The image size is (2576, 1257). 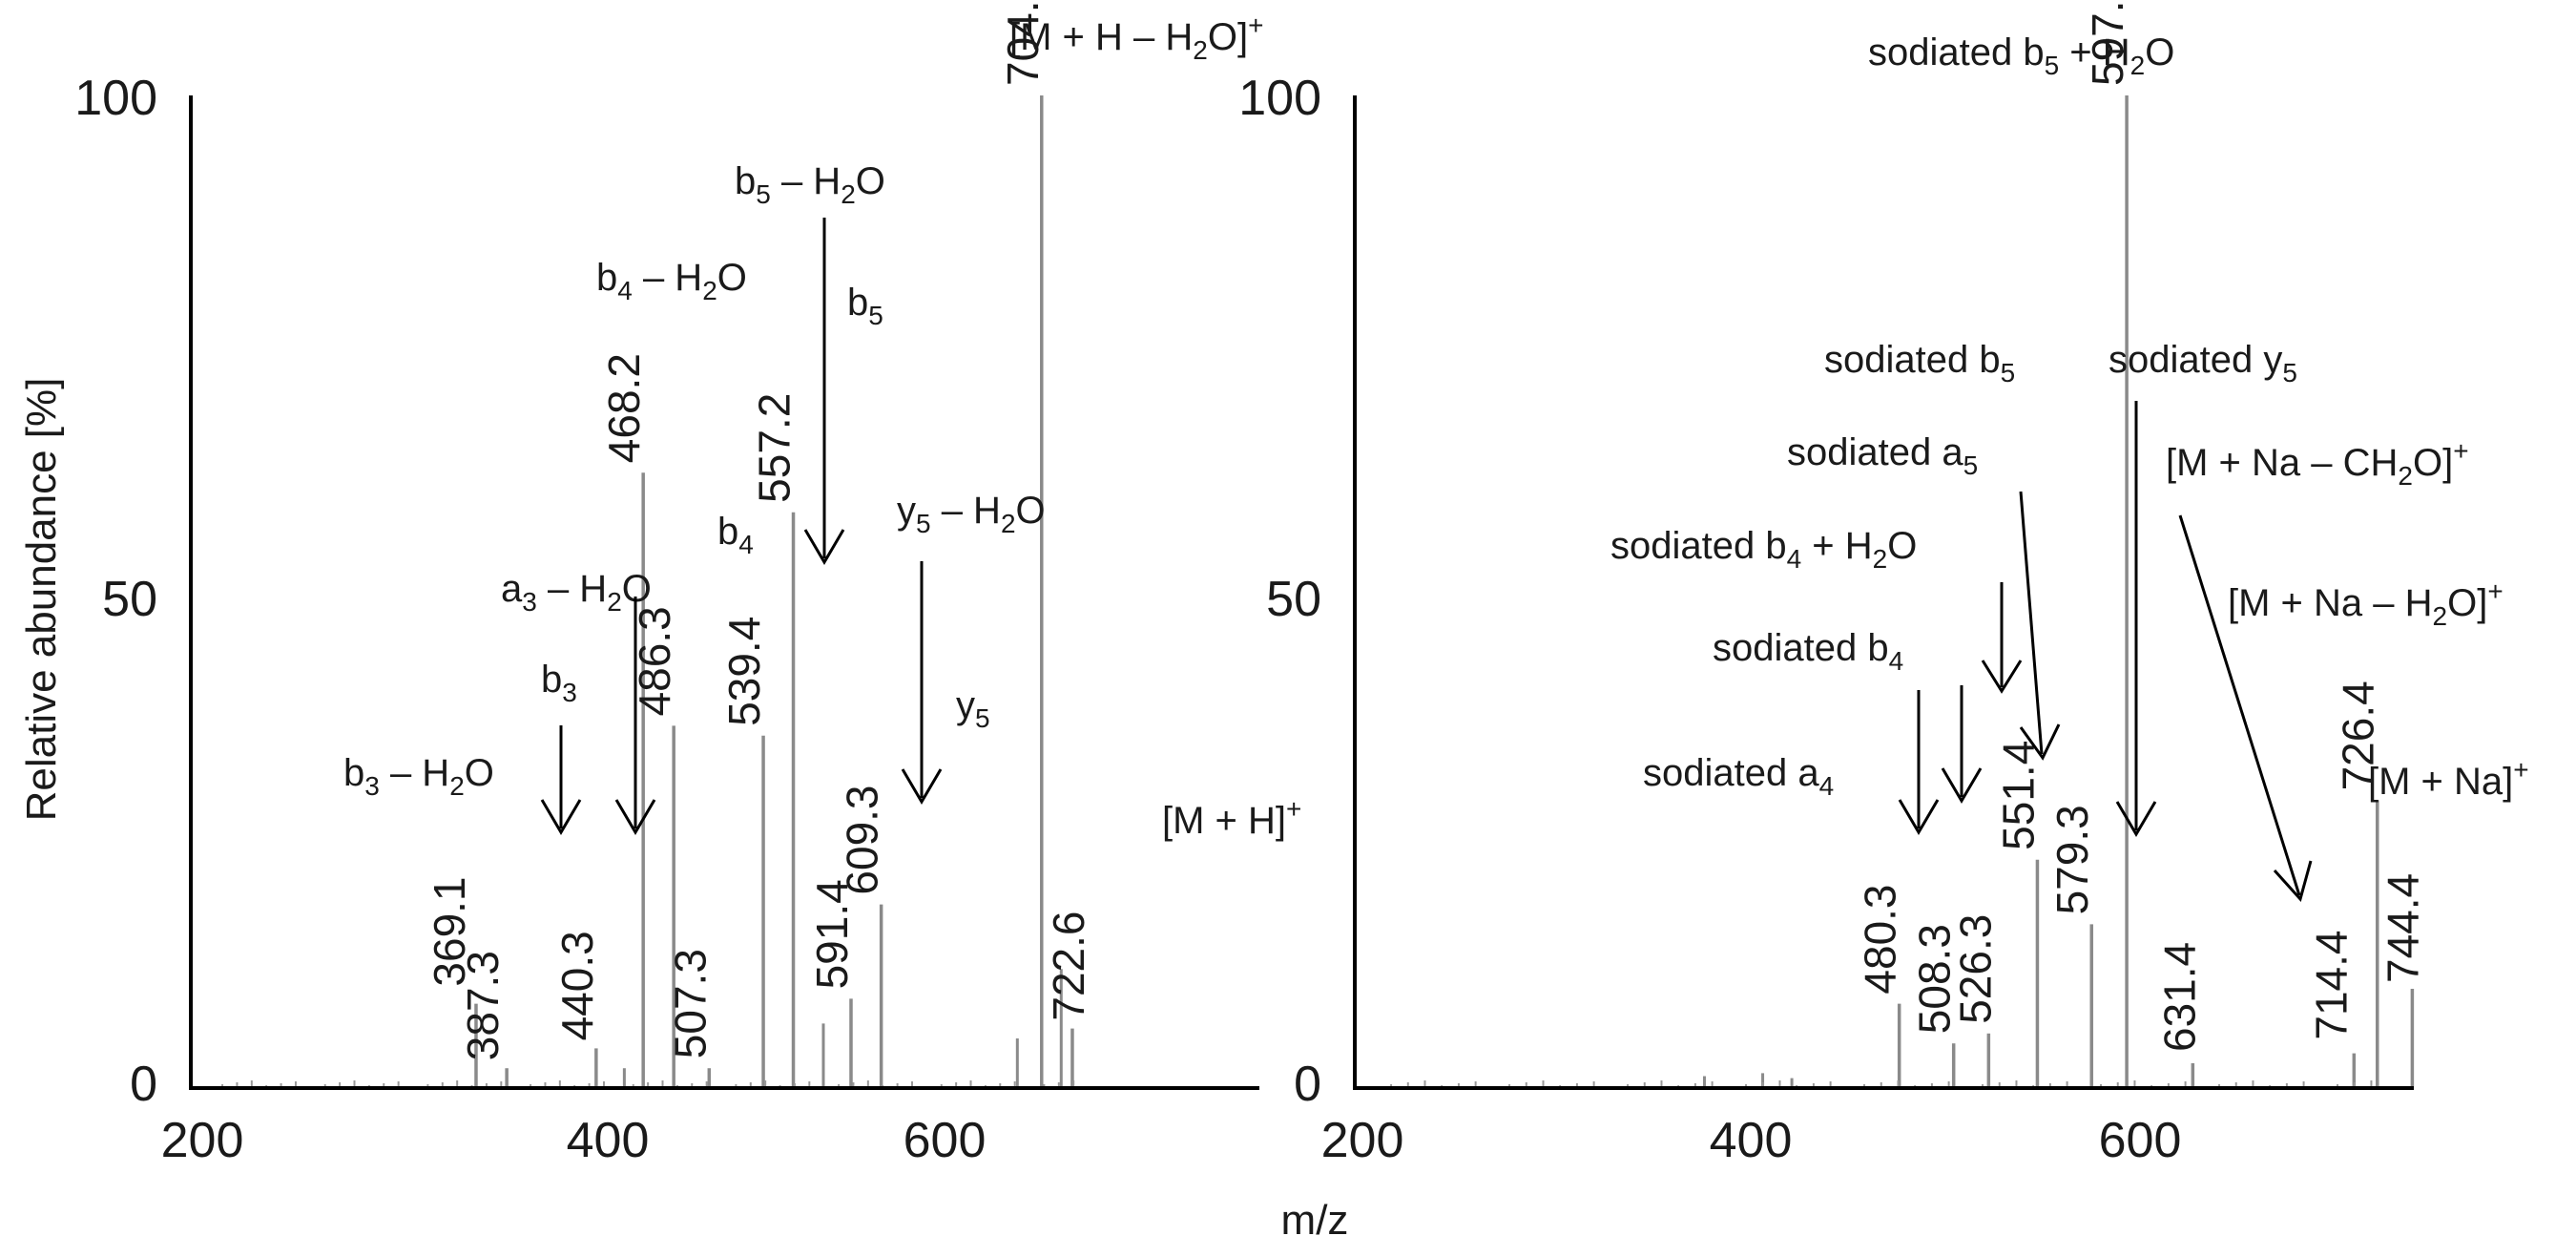 What do you see at coordinates (2107, 43) in the screenshot?
I see `peak-mz-label: 597.4` at bounding box center [2107, 43].